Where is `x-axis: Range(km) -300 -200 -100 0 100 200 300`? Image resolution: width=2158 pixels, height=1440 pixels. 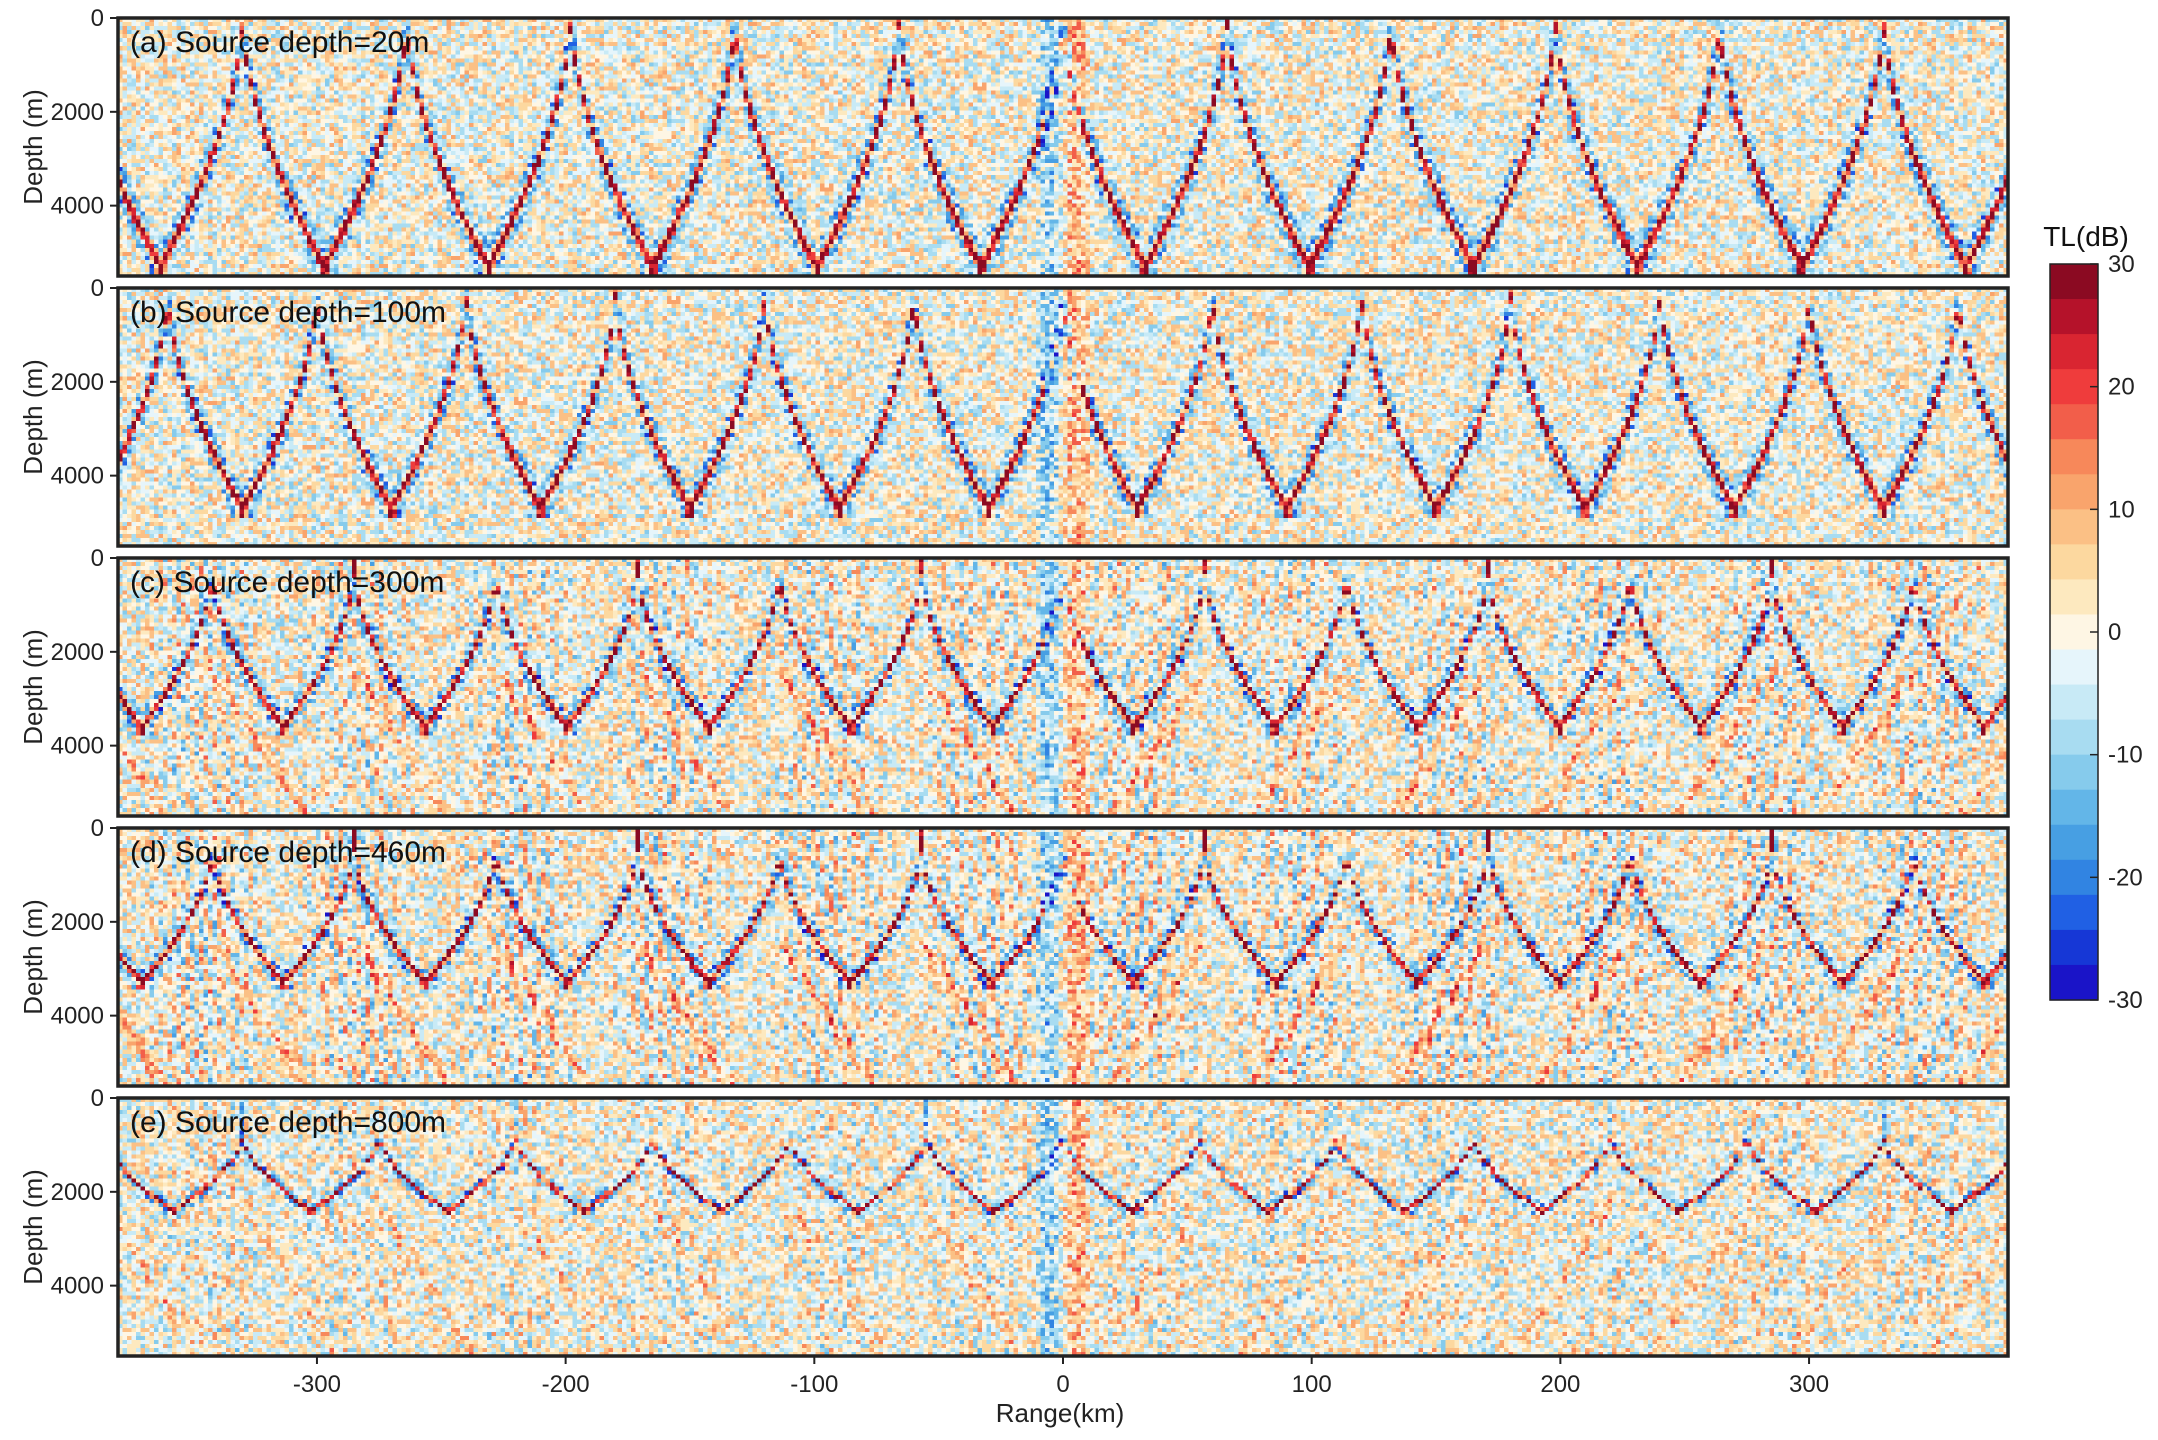
x-axis: Range(km) -300 -200 -100 0 100 200 300 is located at coordinates (1061, 1392).